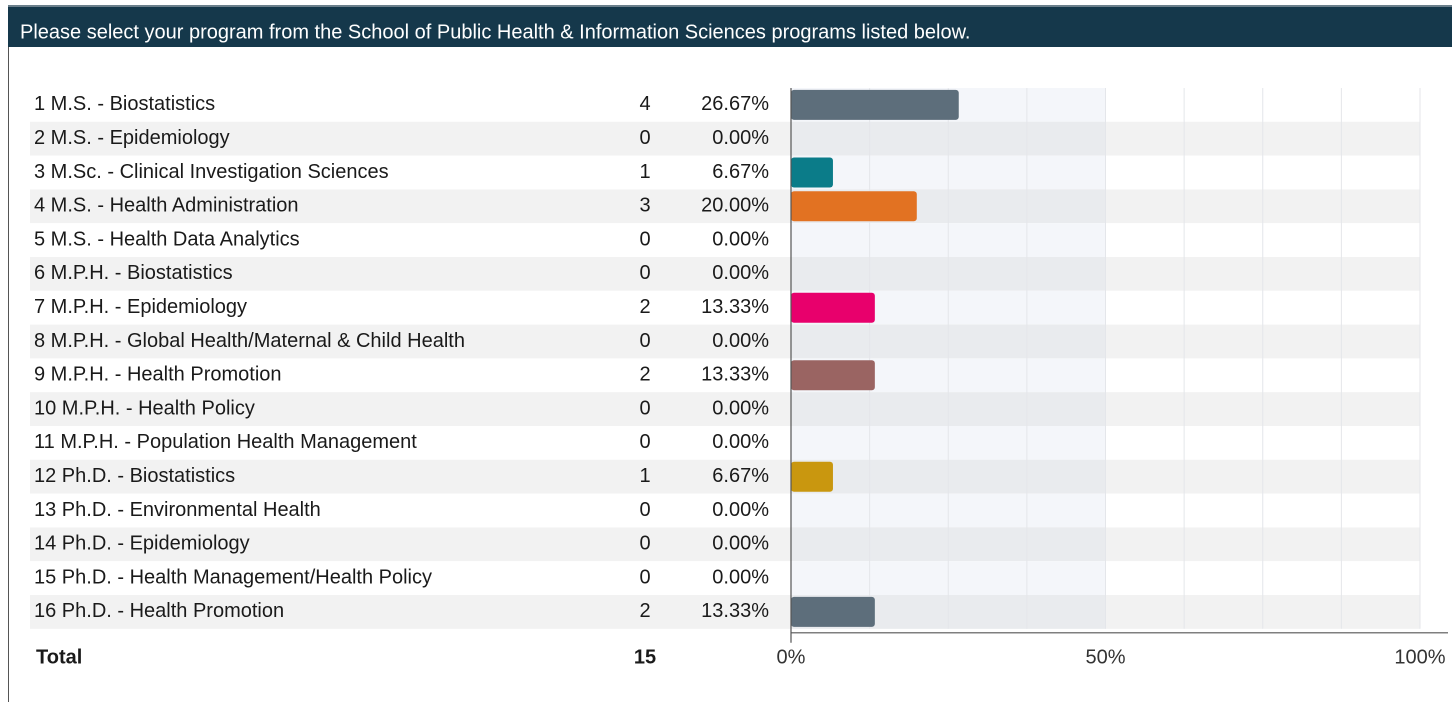 The image size is (1452, 702). I want to click on program-label: 13 Ph.D. - Environmental Health, so click(177, 510).